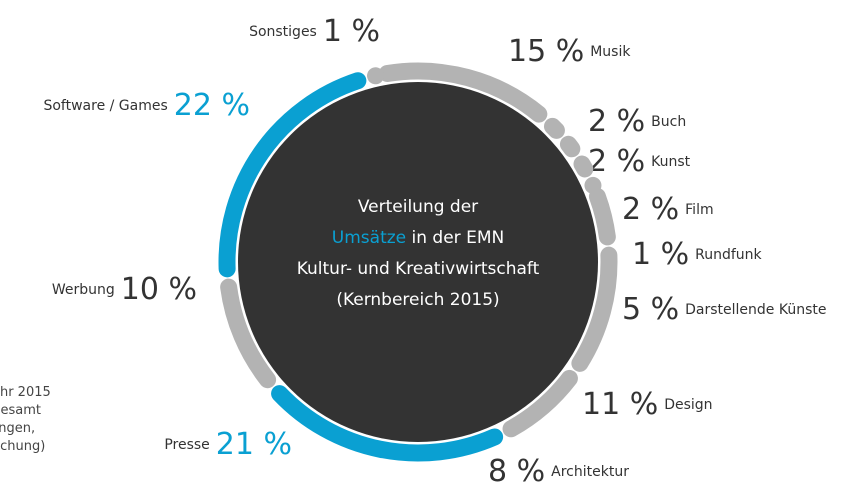 Image resolution: width=868 pixels, height=494 pixels. What do you see at coordinates (254, 444) in the screenshot?
I see `value-label: 21 %` at bounding box center [254, 444].